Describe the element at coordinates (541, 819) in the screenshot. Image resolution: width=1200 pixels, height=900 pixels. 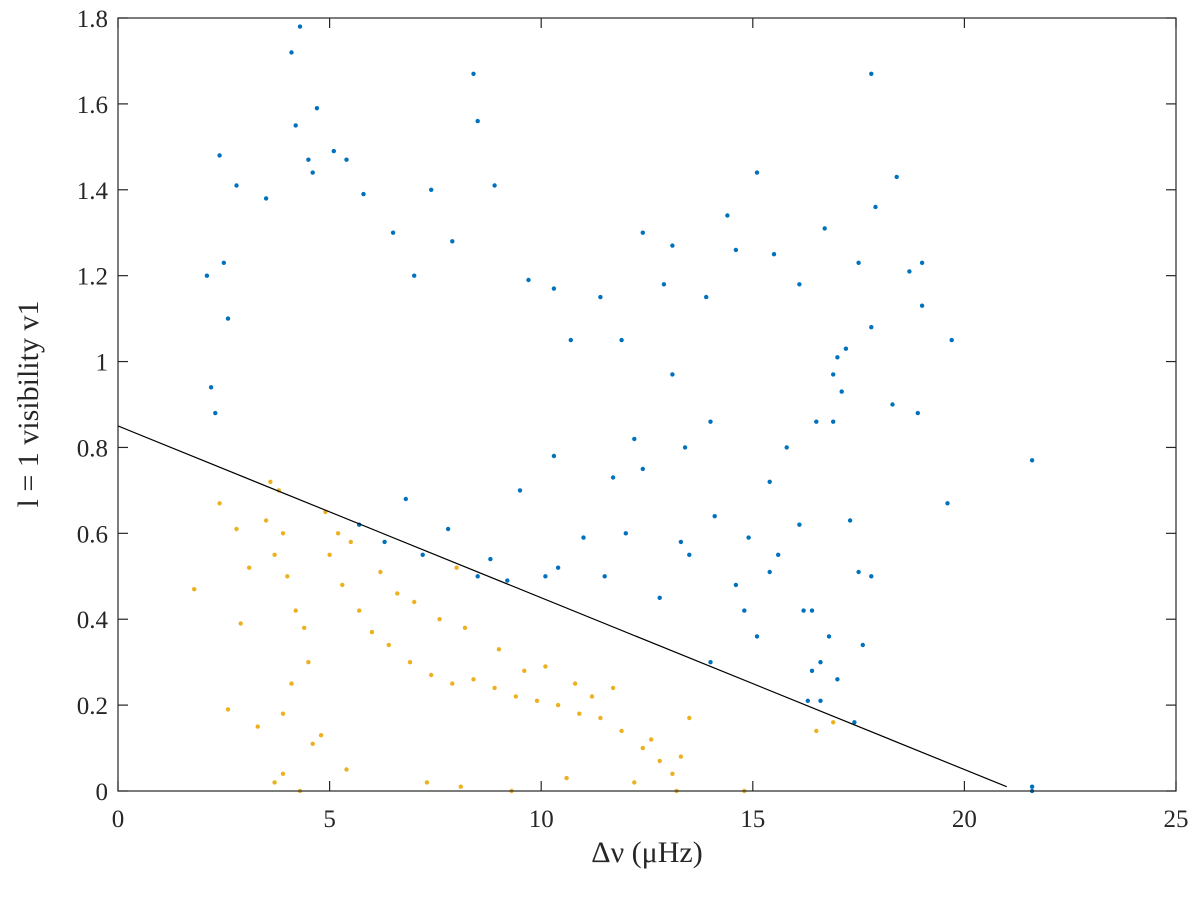
I see `x-tick-label: 10` at that location.